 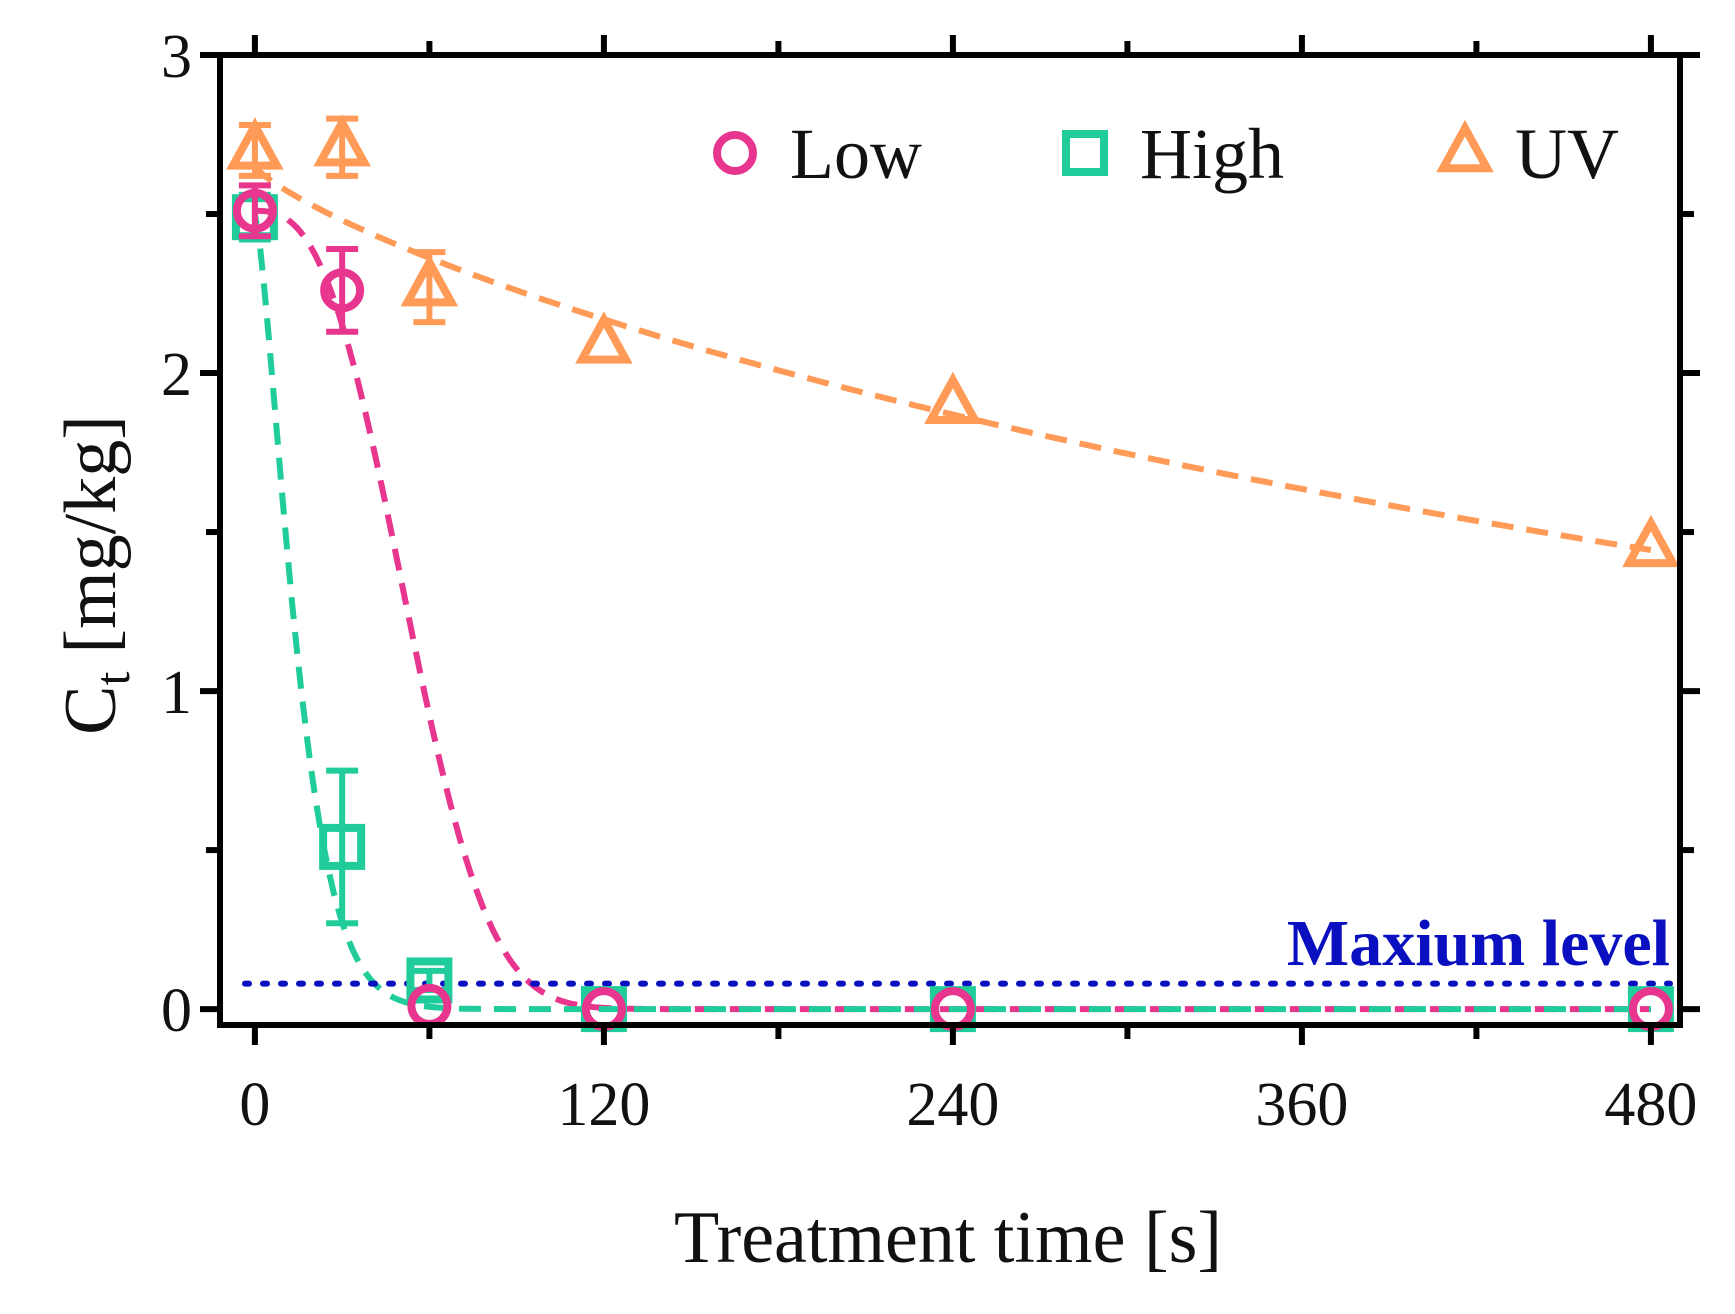 I want to click on legend-label-low: Low, so click(x=856, y=154).